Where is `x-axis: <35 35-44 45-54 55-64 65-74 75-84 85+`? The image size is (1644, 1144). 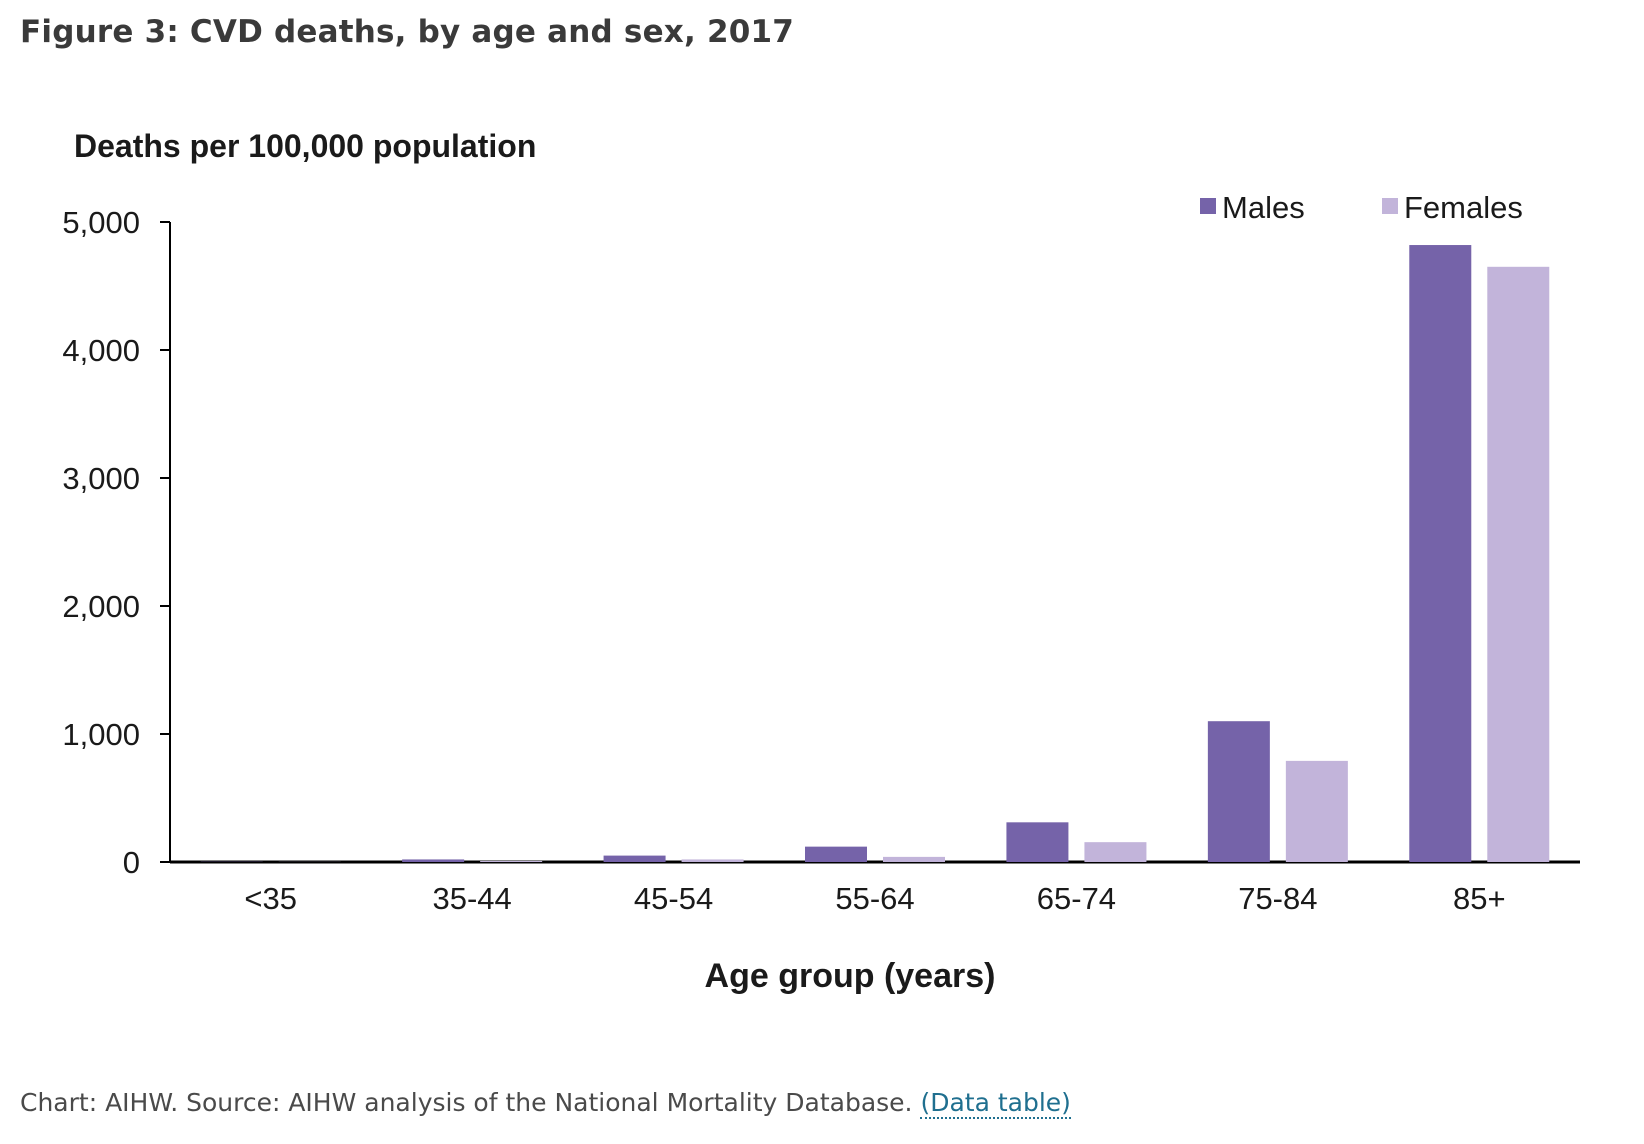
x-axis: <35 35-44 45-54 55-64 65-74 75-84 85+ is located at coordinates (875, 888).